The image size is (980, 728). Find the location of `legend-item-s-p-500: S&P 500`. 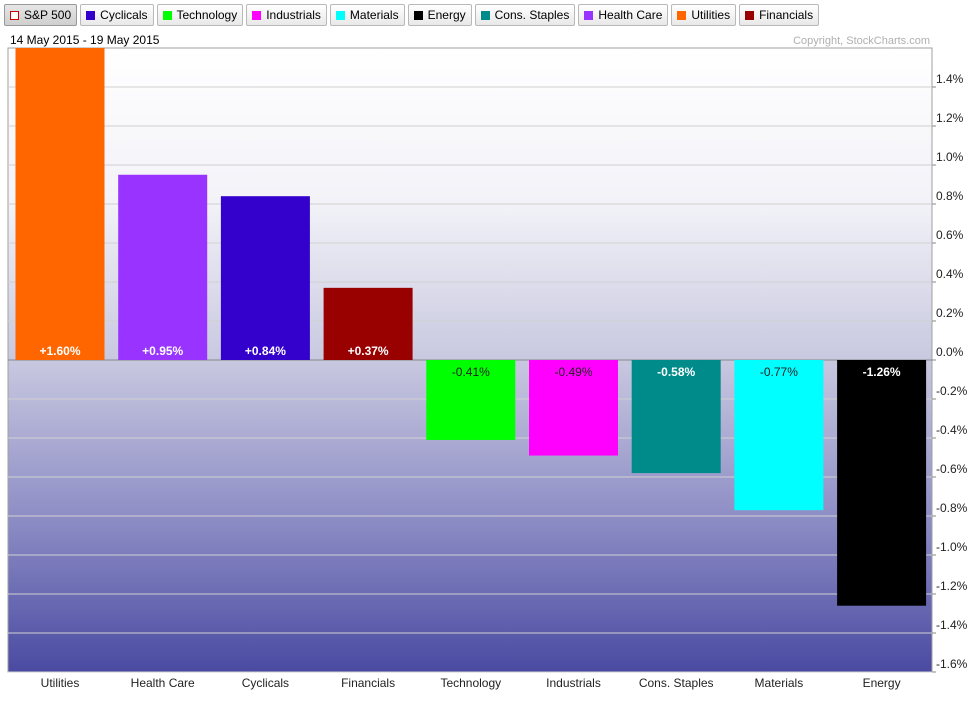

legend-item-s-p-500: S&P 500 is located at coordinates (41, 15).